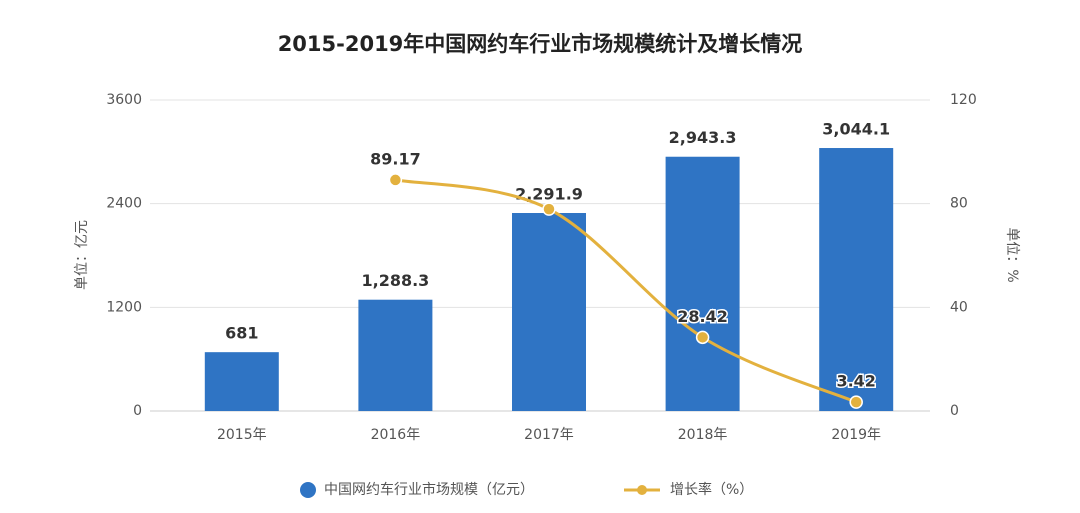  Describe the element at coordinates (959, 204) in the screenshot. I see `y2-tick-label: 80` at that location.